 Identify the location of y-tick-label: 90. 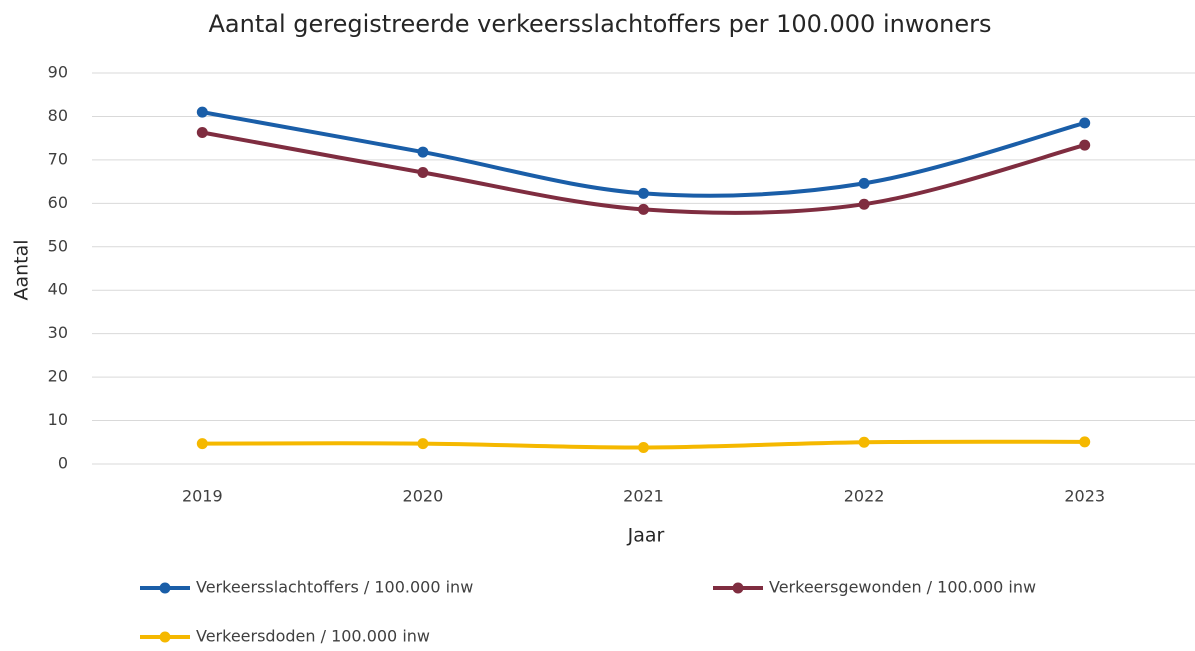
(58, 72).